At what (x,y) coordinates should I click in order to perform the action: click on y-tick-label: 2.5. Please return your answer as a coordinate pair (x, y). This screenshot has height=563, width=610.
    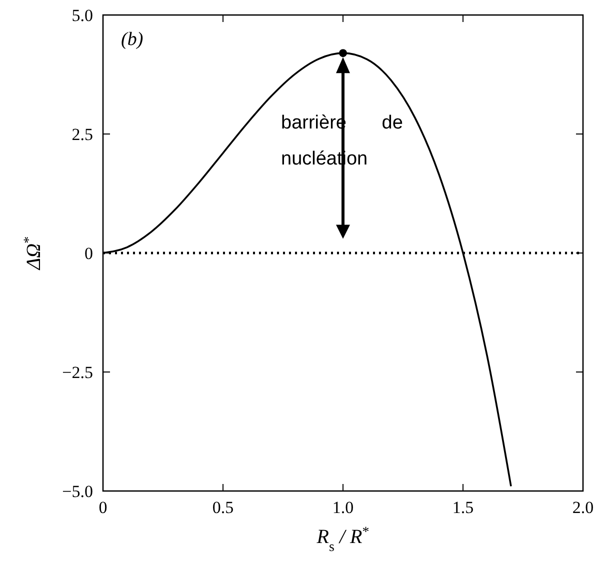
    Looking at the image, I should click on (82, 134).